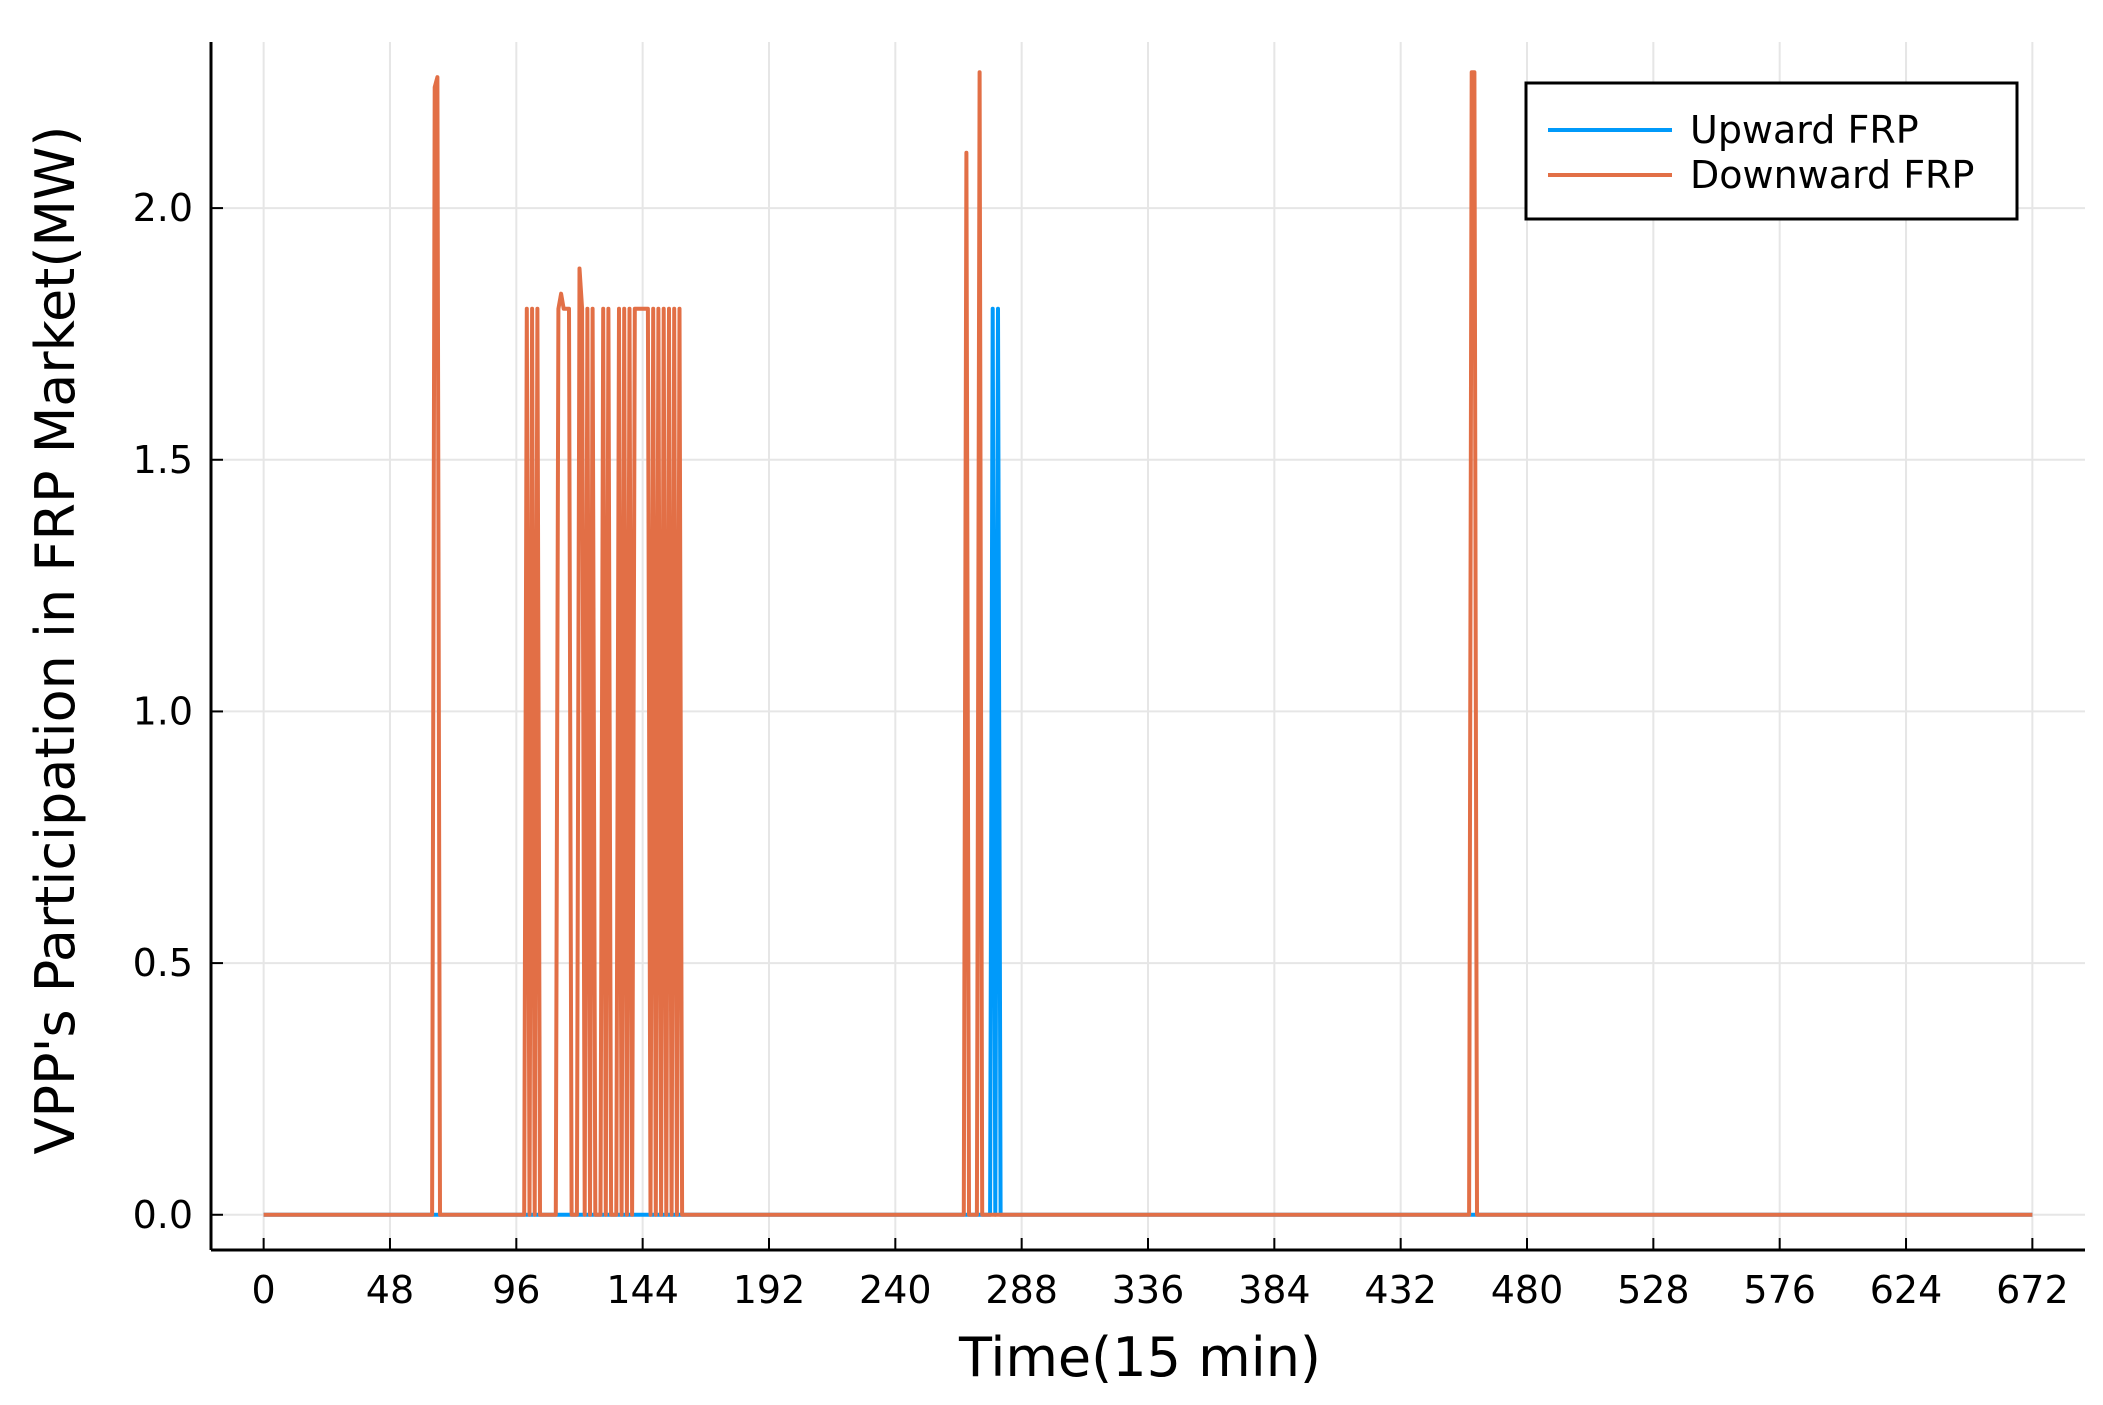 The height and width of the screenshot is (1405, 2103). I want to click on x-tick-label: 624, so click(1906, 1290).